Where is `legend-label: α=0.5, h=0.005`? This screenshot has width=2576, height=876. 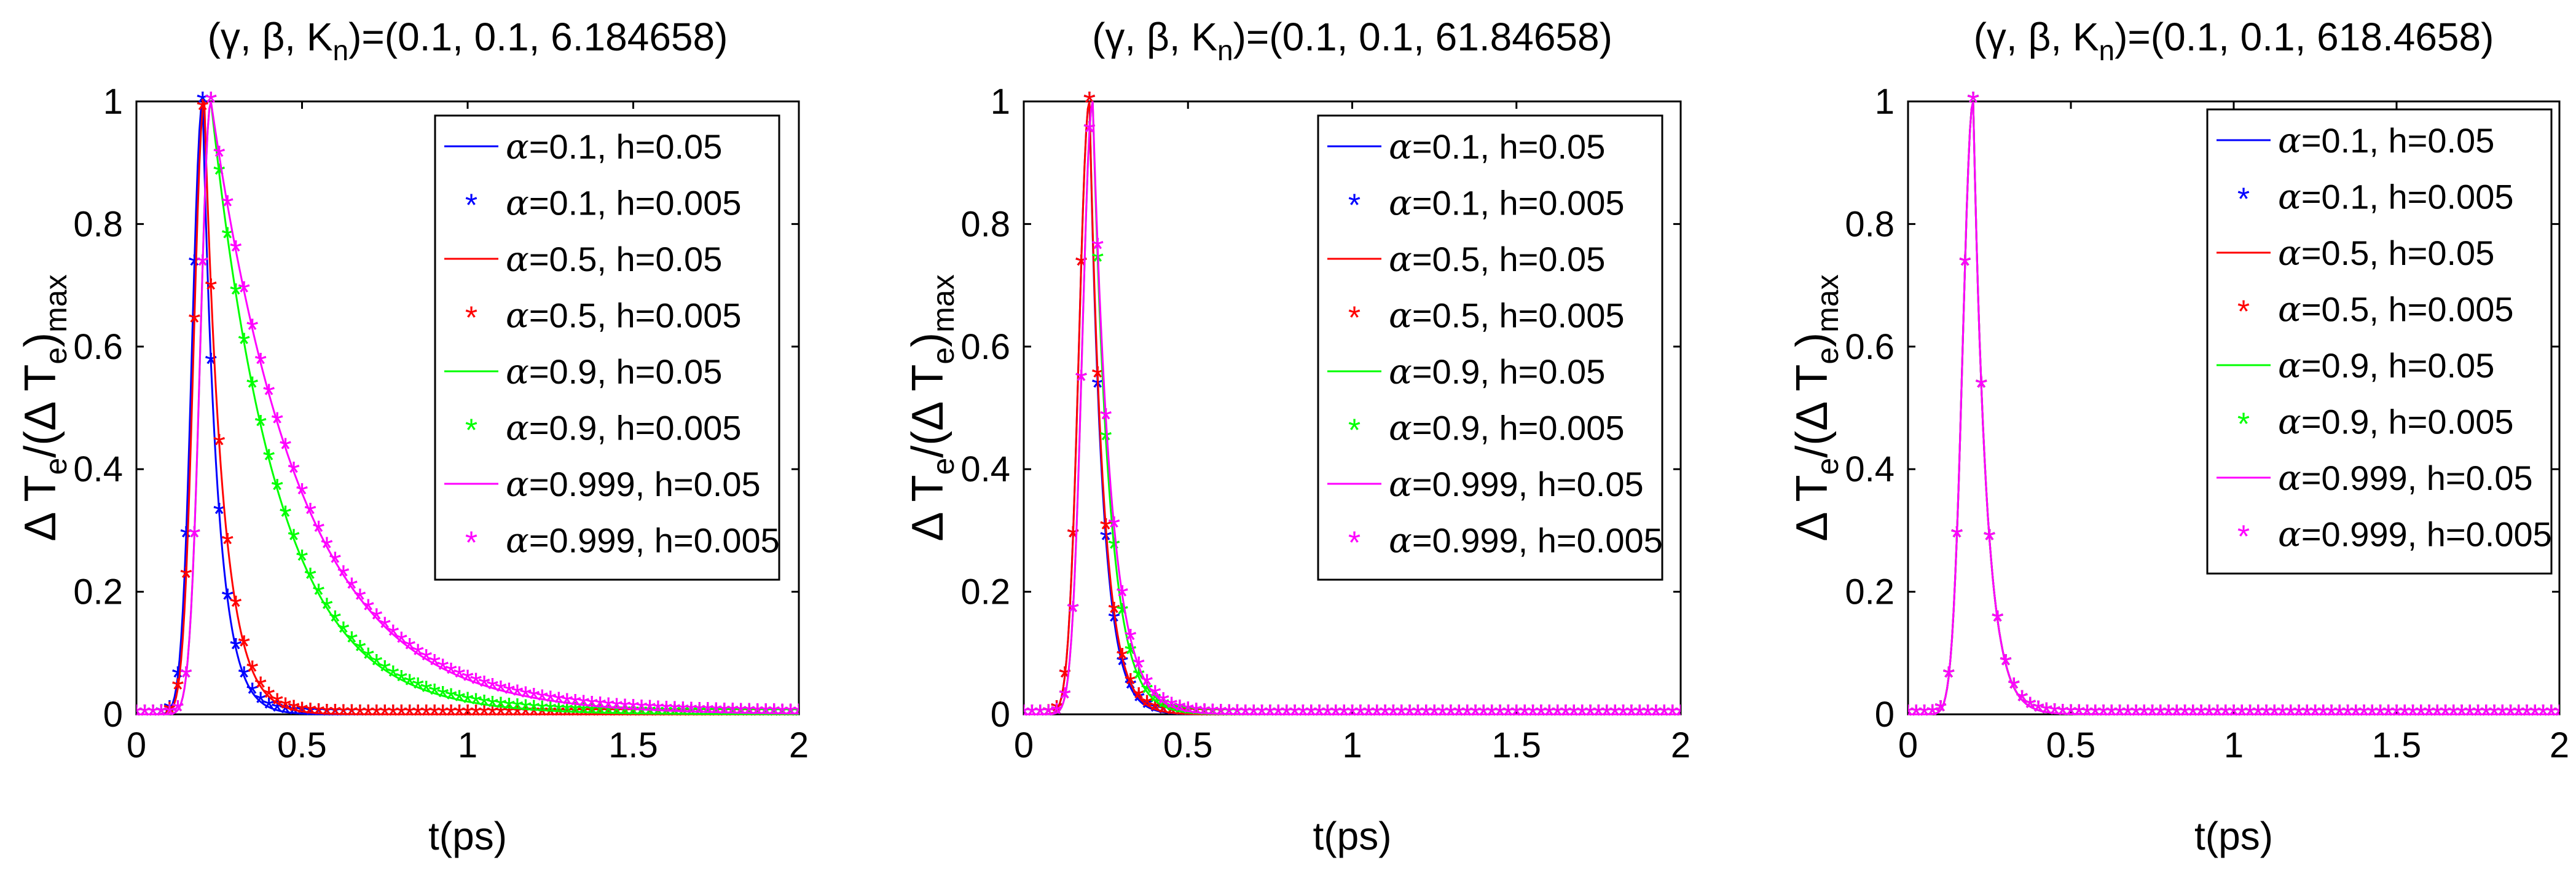
legend-label: α=0.5, h=0.005 is located at coordinates (2395, 310).